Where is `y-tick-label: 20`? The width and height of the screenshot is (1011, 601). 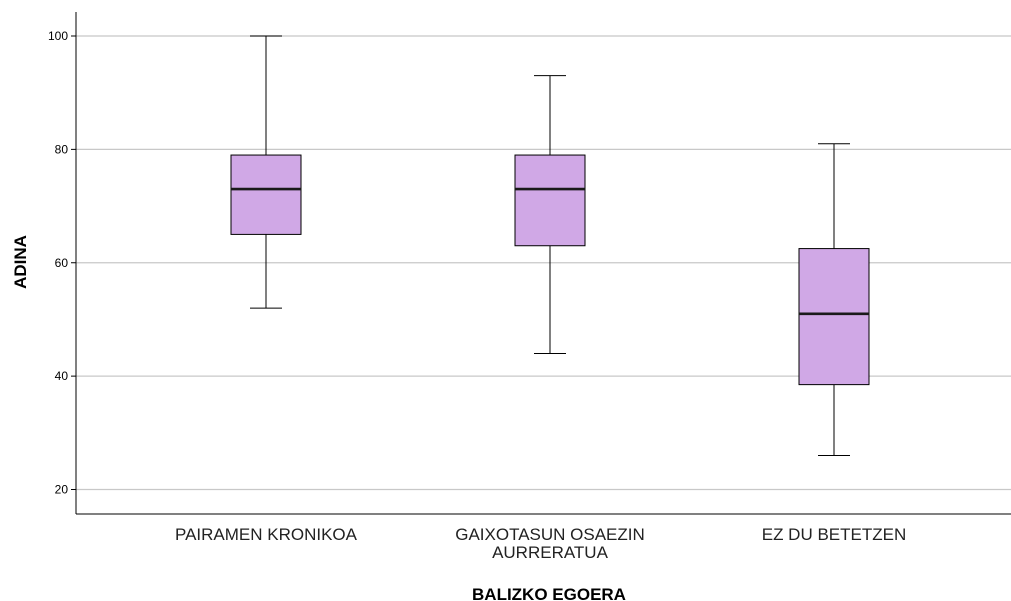 y-tick-label: 20 is located at coordinates (62, 490).